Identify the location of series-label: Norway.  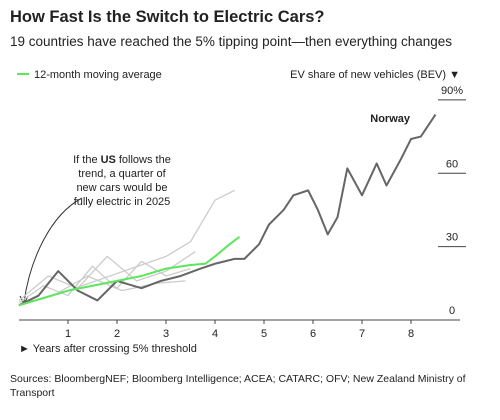
(390, 119).